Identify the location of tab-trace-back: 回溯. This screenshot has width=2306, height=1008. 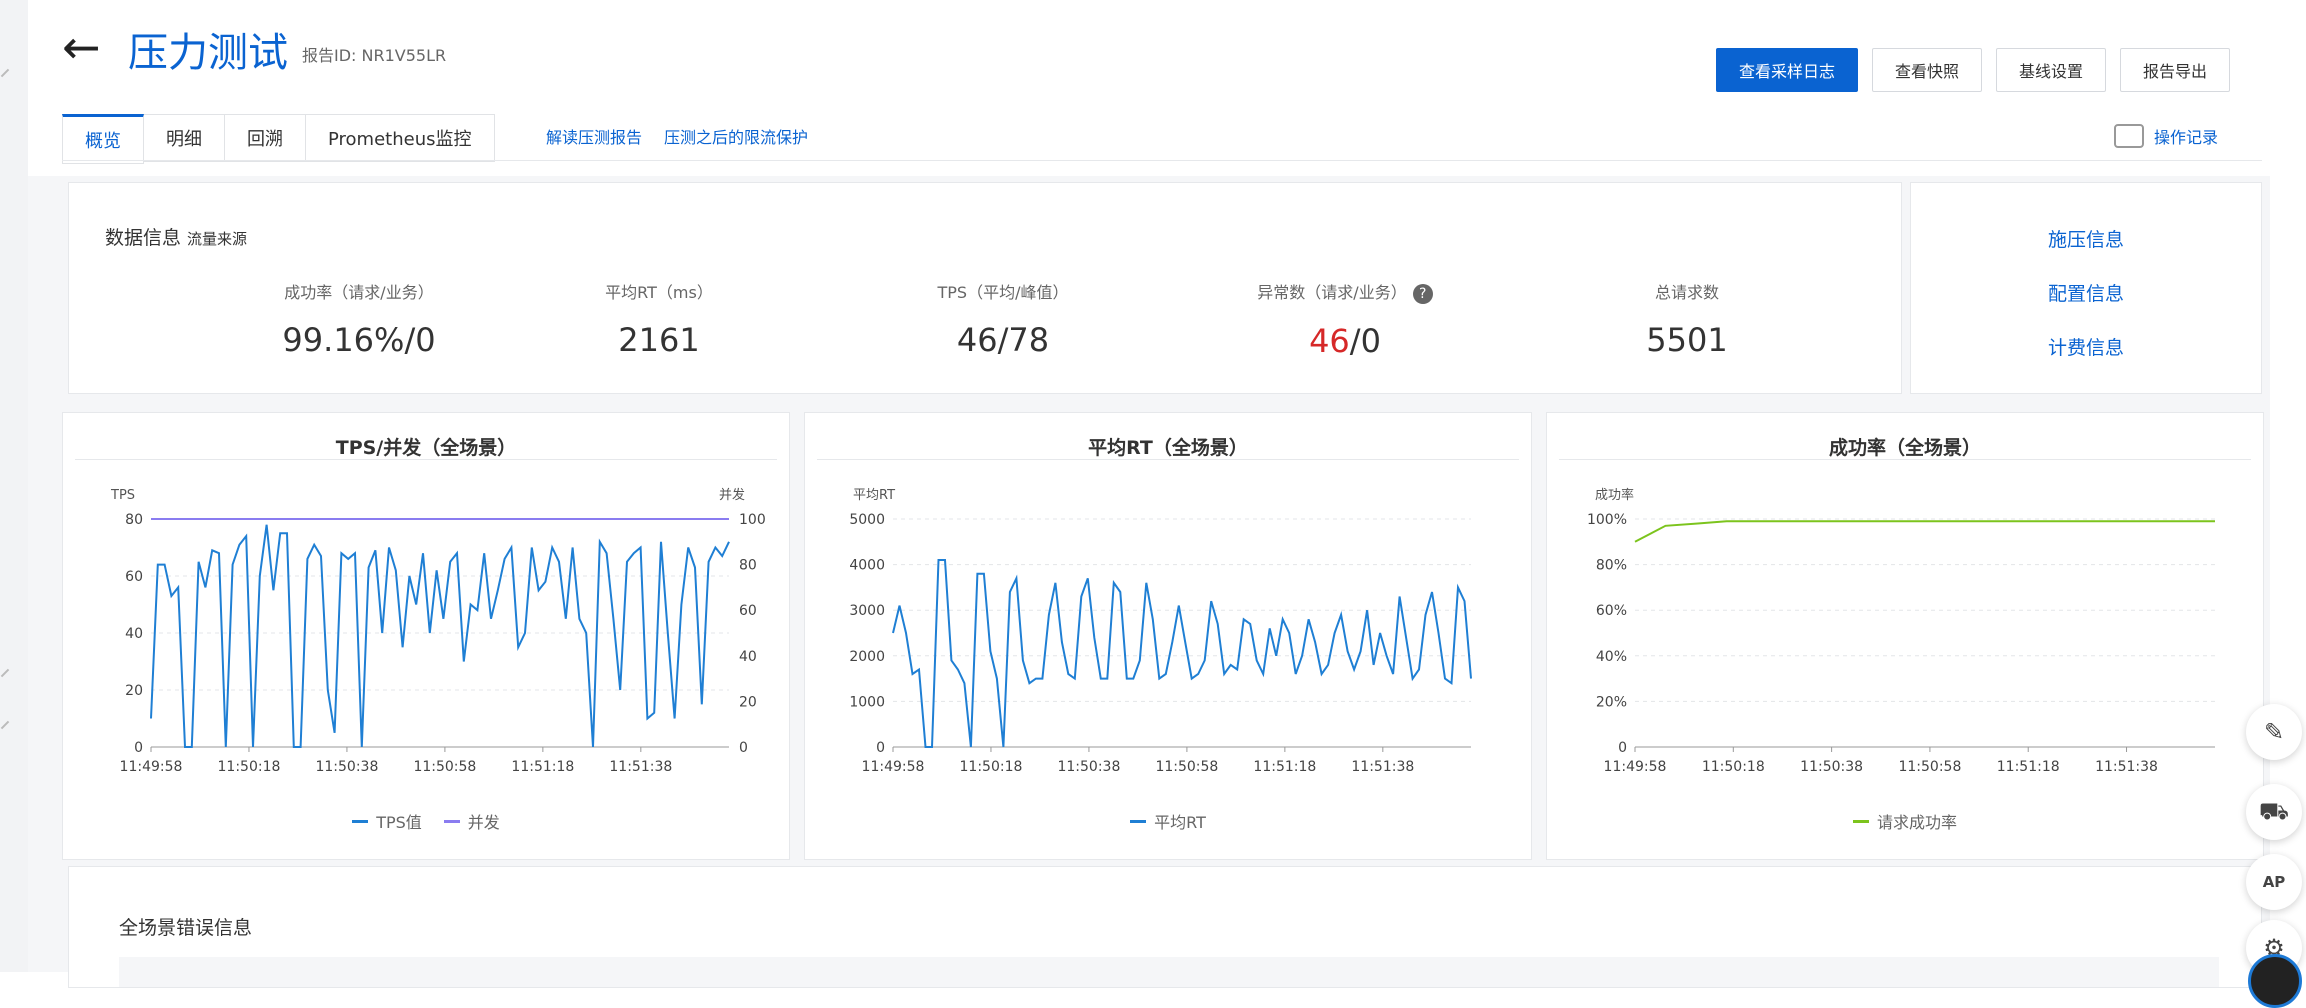
(265, 138).